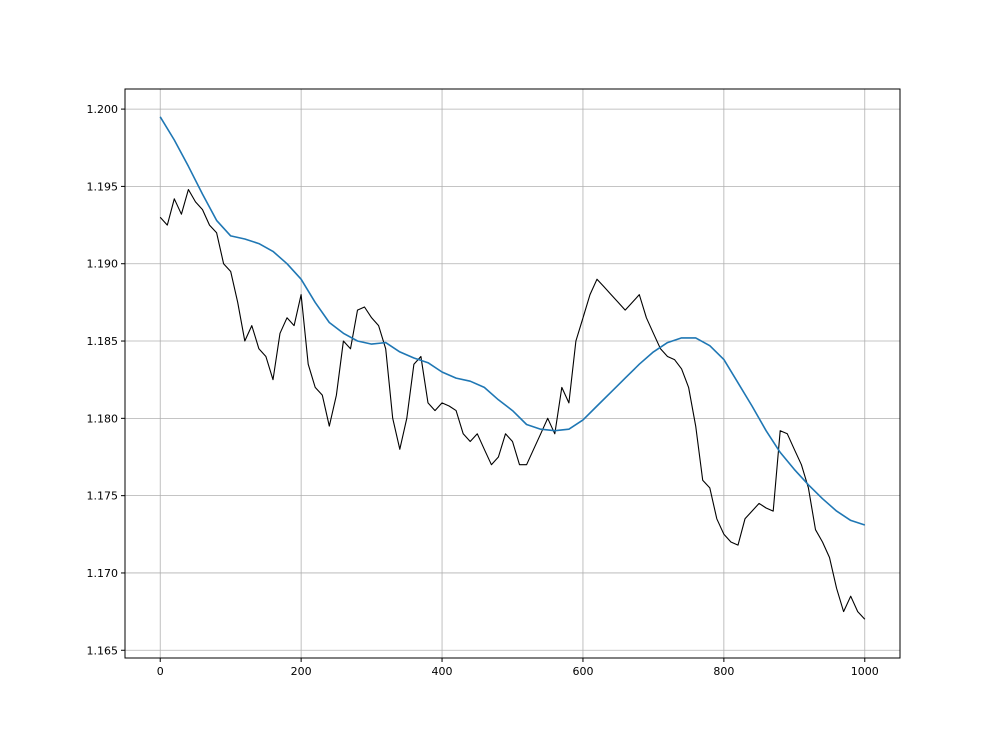  I want to click on y-tick-label: 1.180, so click(103, 418).